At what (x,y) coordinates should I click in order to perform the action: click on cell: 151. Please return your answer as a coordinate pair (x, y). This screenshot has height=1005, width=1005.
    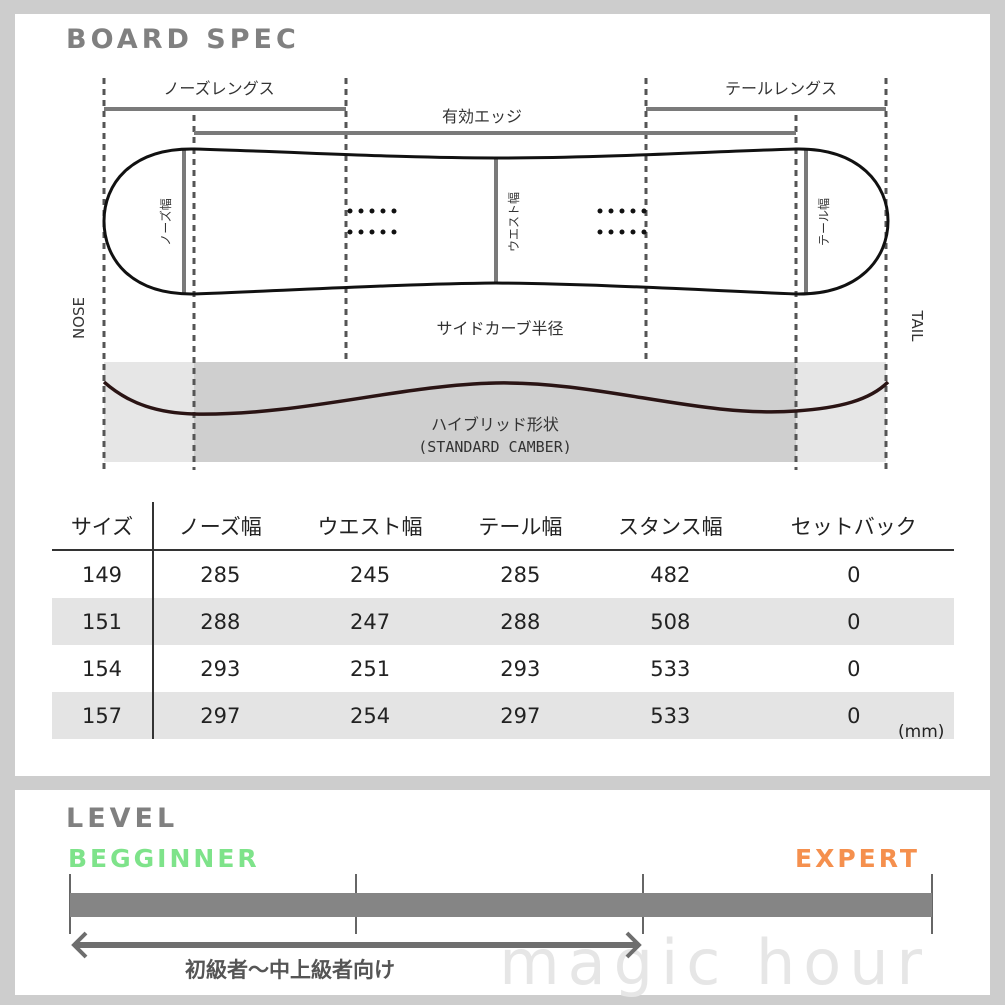
    Looking at the image, I should click on (103, 621).